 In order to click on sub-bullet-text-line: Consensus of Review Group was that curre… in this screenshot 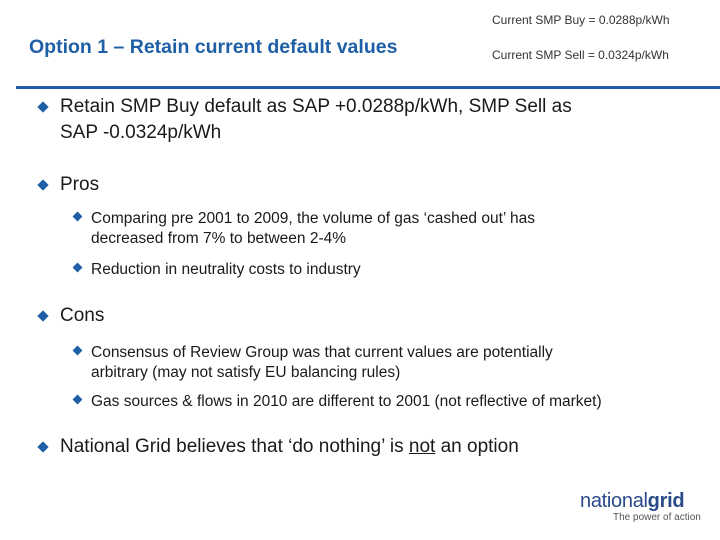, I will do `click(322, 352)`.